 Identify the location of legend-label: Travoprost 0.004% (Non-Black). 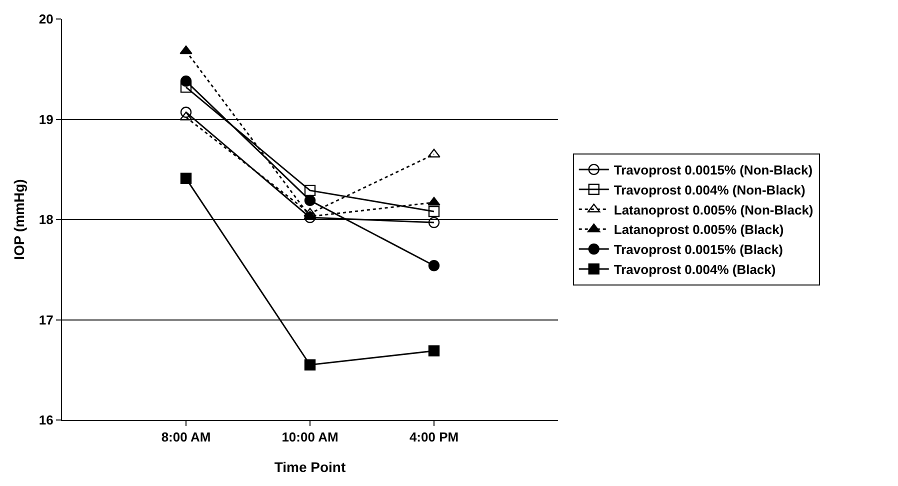
(710, 190).